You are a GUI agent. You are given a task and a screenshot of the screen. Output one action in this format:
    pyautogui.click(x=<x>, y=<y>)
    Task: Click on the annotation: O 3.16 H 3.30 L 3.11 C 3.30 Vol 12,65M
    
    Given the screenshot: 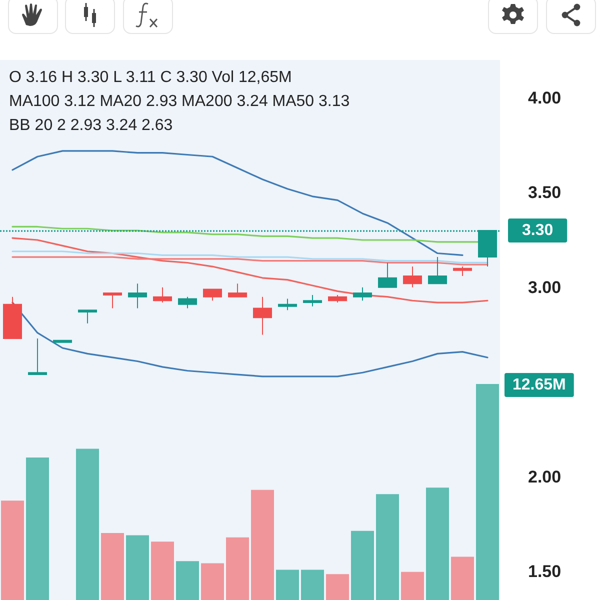 What is the action you would take?
    pyautogui.click(x=151, y=78)
    